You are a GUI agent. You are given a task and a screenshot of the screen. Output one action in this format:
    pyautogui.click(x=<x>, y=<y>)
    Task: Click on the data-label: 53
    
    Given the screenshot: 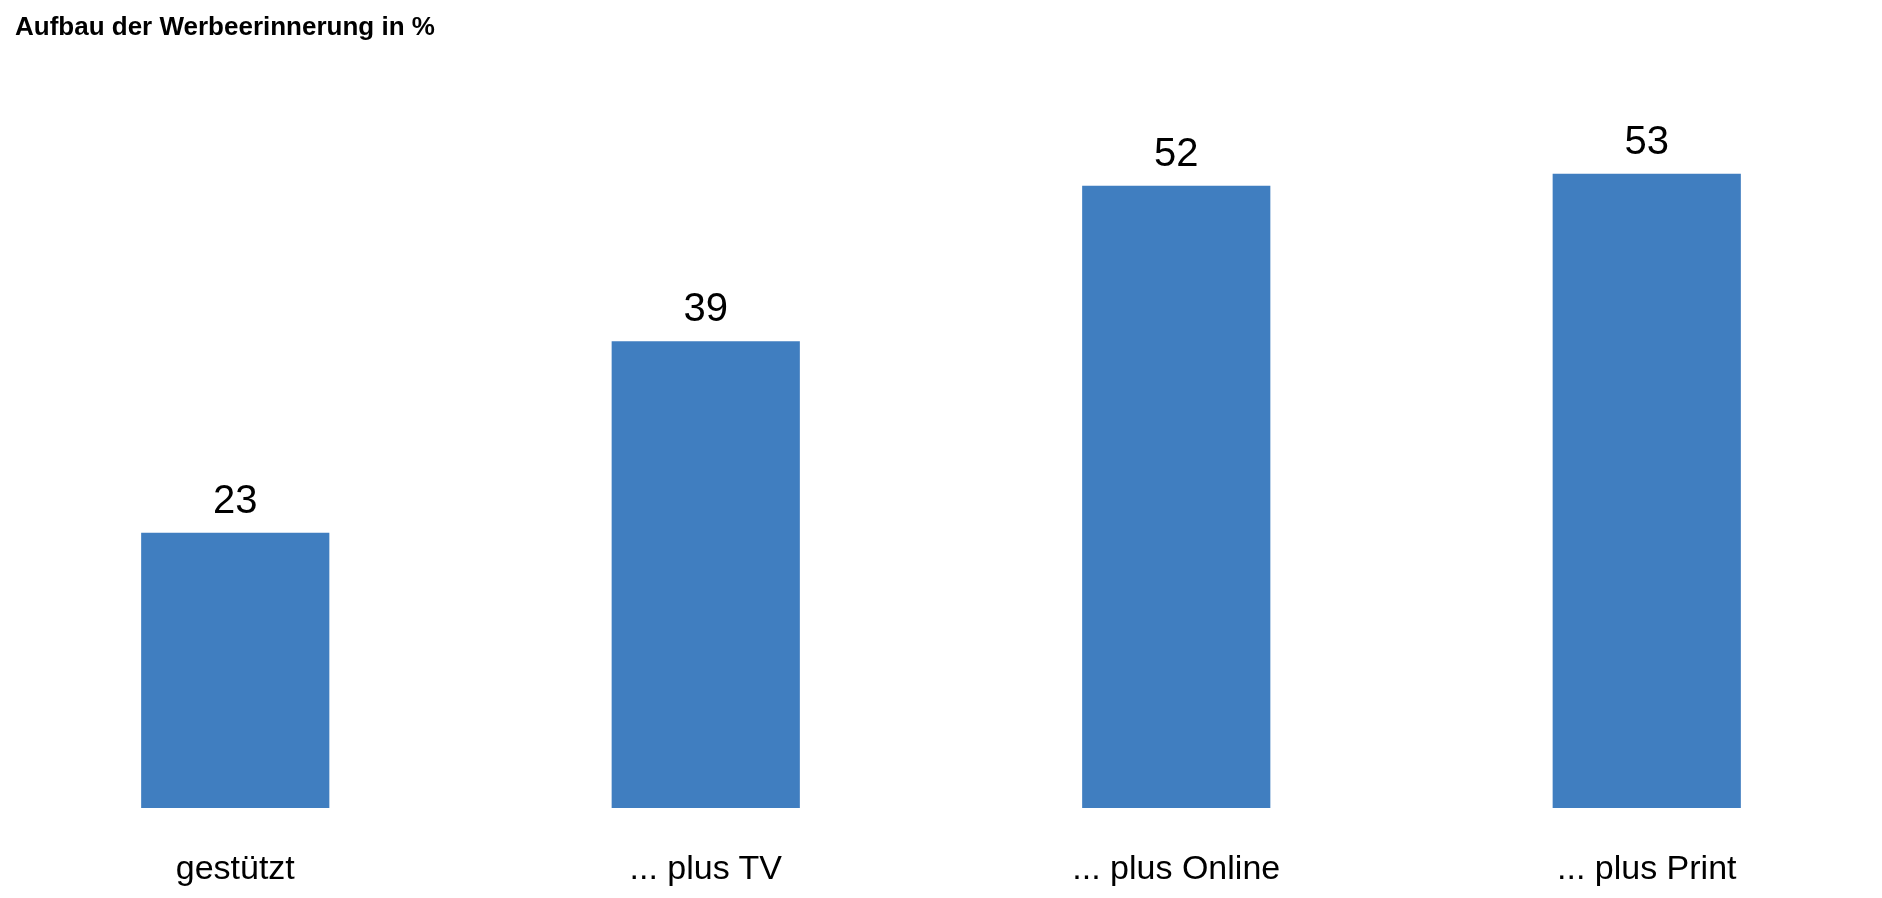 What is the action you would take?
    pyautogui.click(x=1646, y=139)
    